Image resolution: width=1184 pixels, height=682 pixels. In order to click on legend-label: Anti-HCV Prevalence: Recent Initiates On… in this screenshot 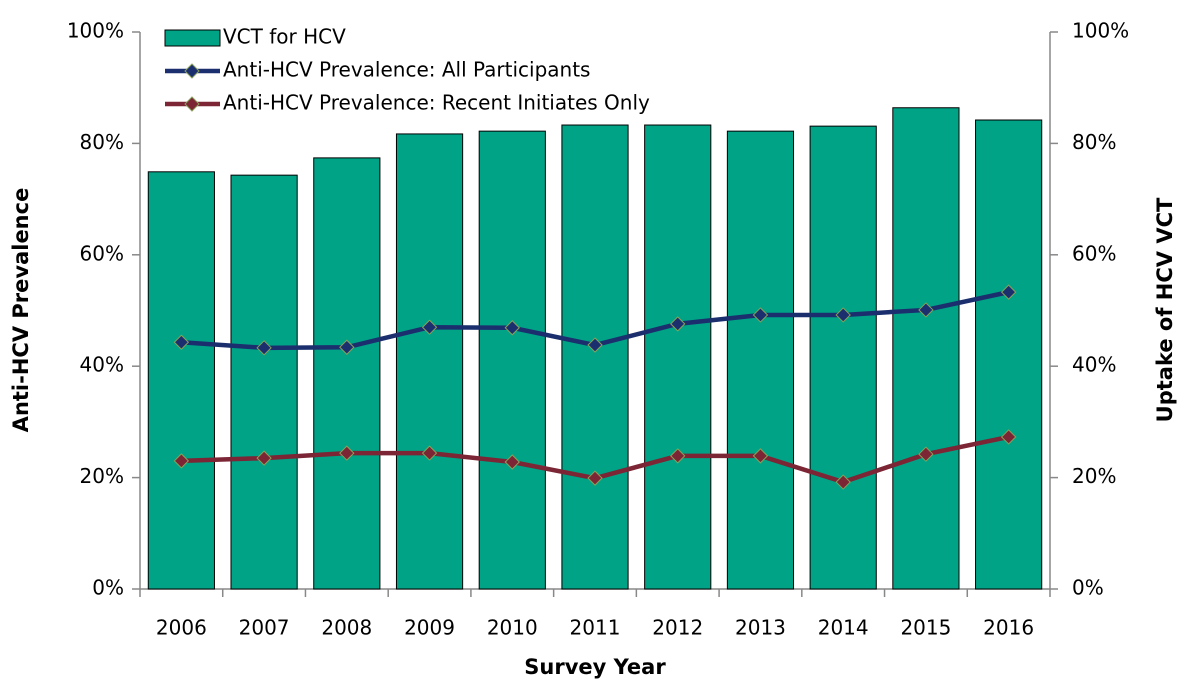, I will do `click(436, 103)`.